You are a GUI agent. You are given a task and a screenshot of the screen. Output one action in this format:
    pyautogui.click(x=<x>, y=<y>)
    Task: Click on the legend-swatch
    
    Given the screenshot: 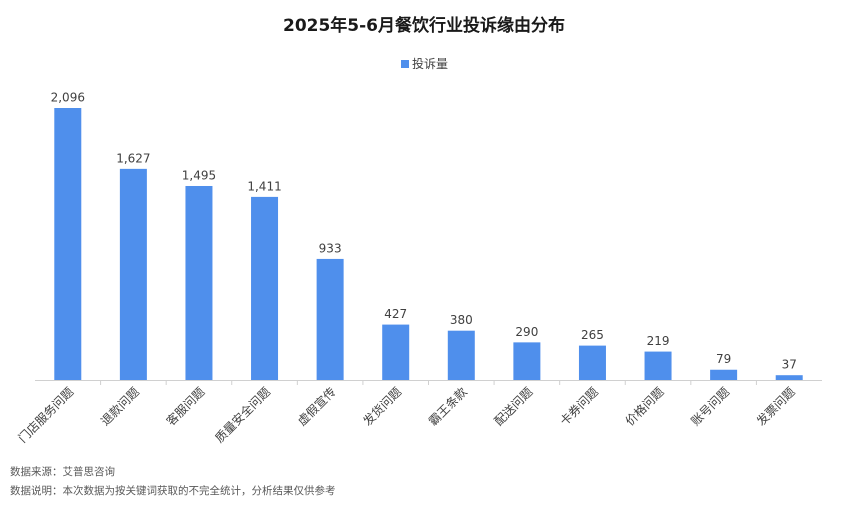 What is the action you would take?
    pyautogui.click(x=405, y=64)
    